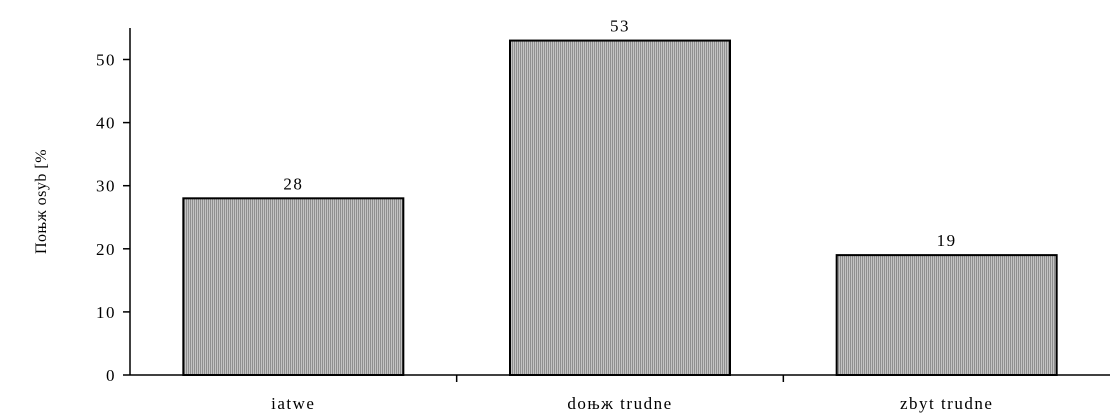 Image resolution: width=1114 pixels, height=414 pixels. Describe the element at coordinates (620, 26) in the screenshot. I see `bar-data-label: 53` at that location.